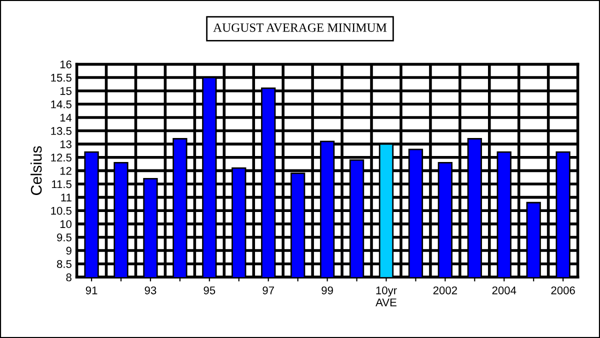  Describe the element at coordinates (66, 224) in the screenshot. I see `y-tick-label: 10` at that location.